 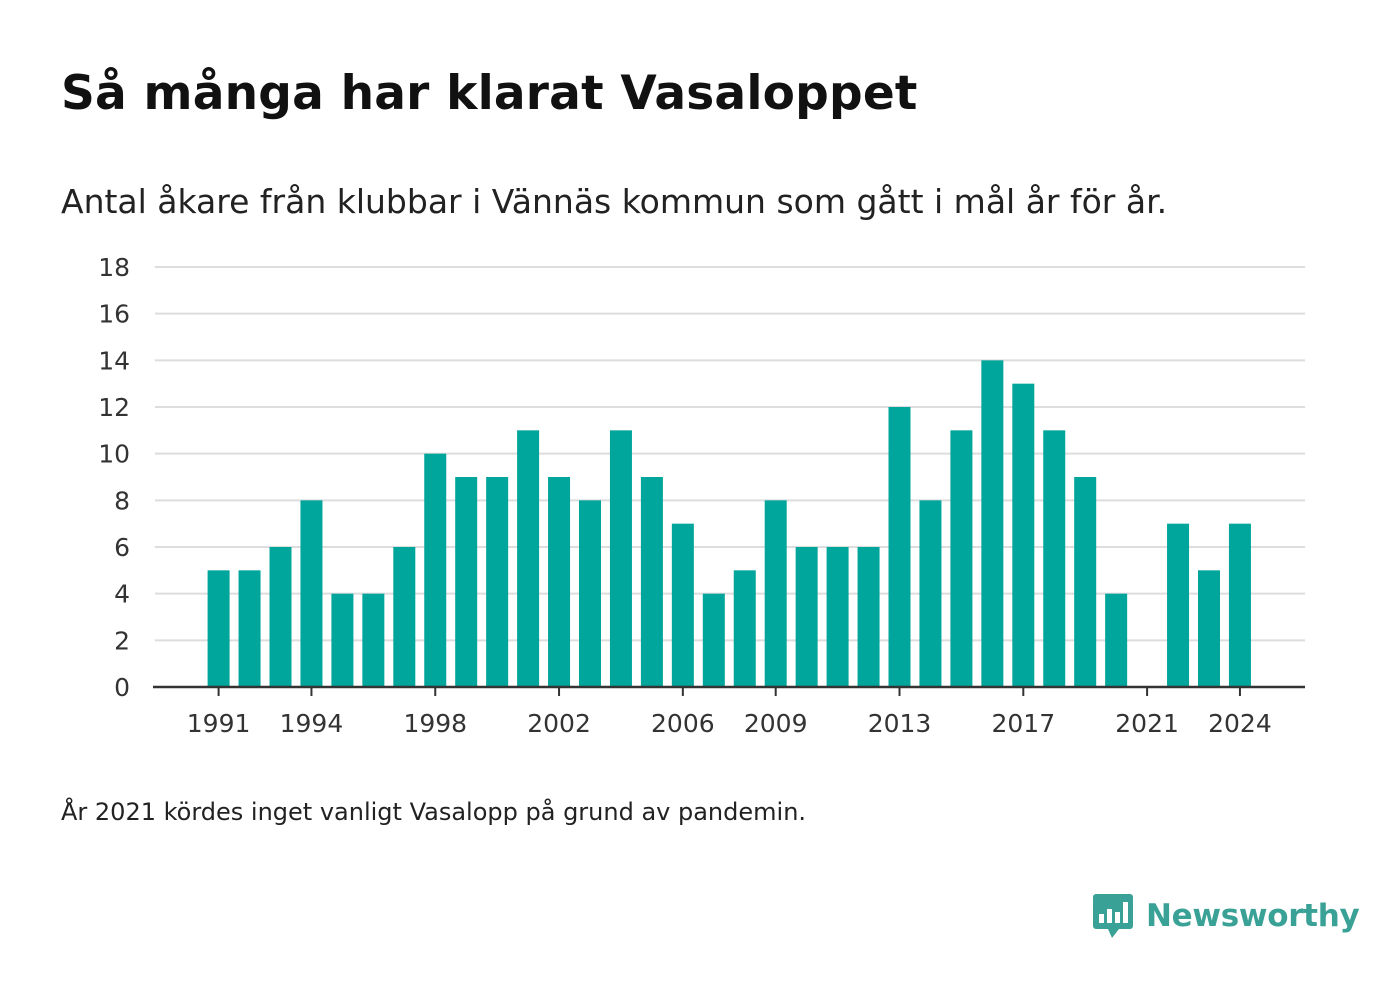 I want to click on brand-name: Newsworthy, so click(x=1253, y=916).